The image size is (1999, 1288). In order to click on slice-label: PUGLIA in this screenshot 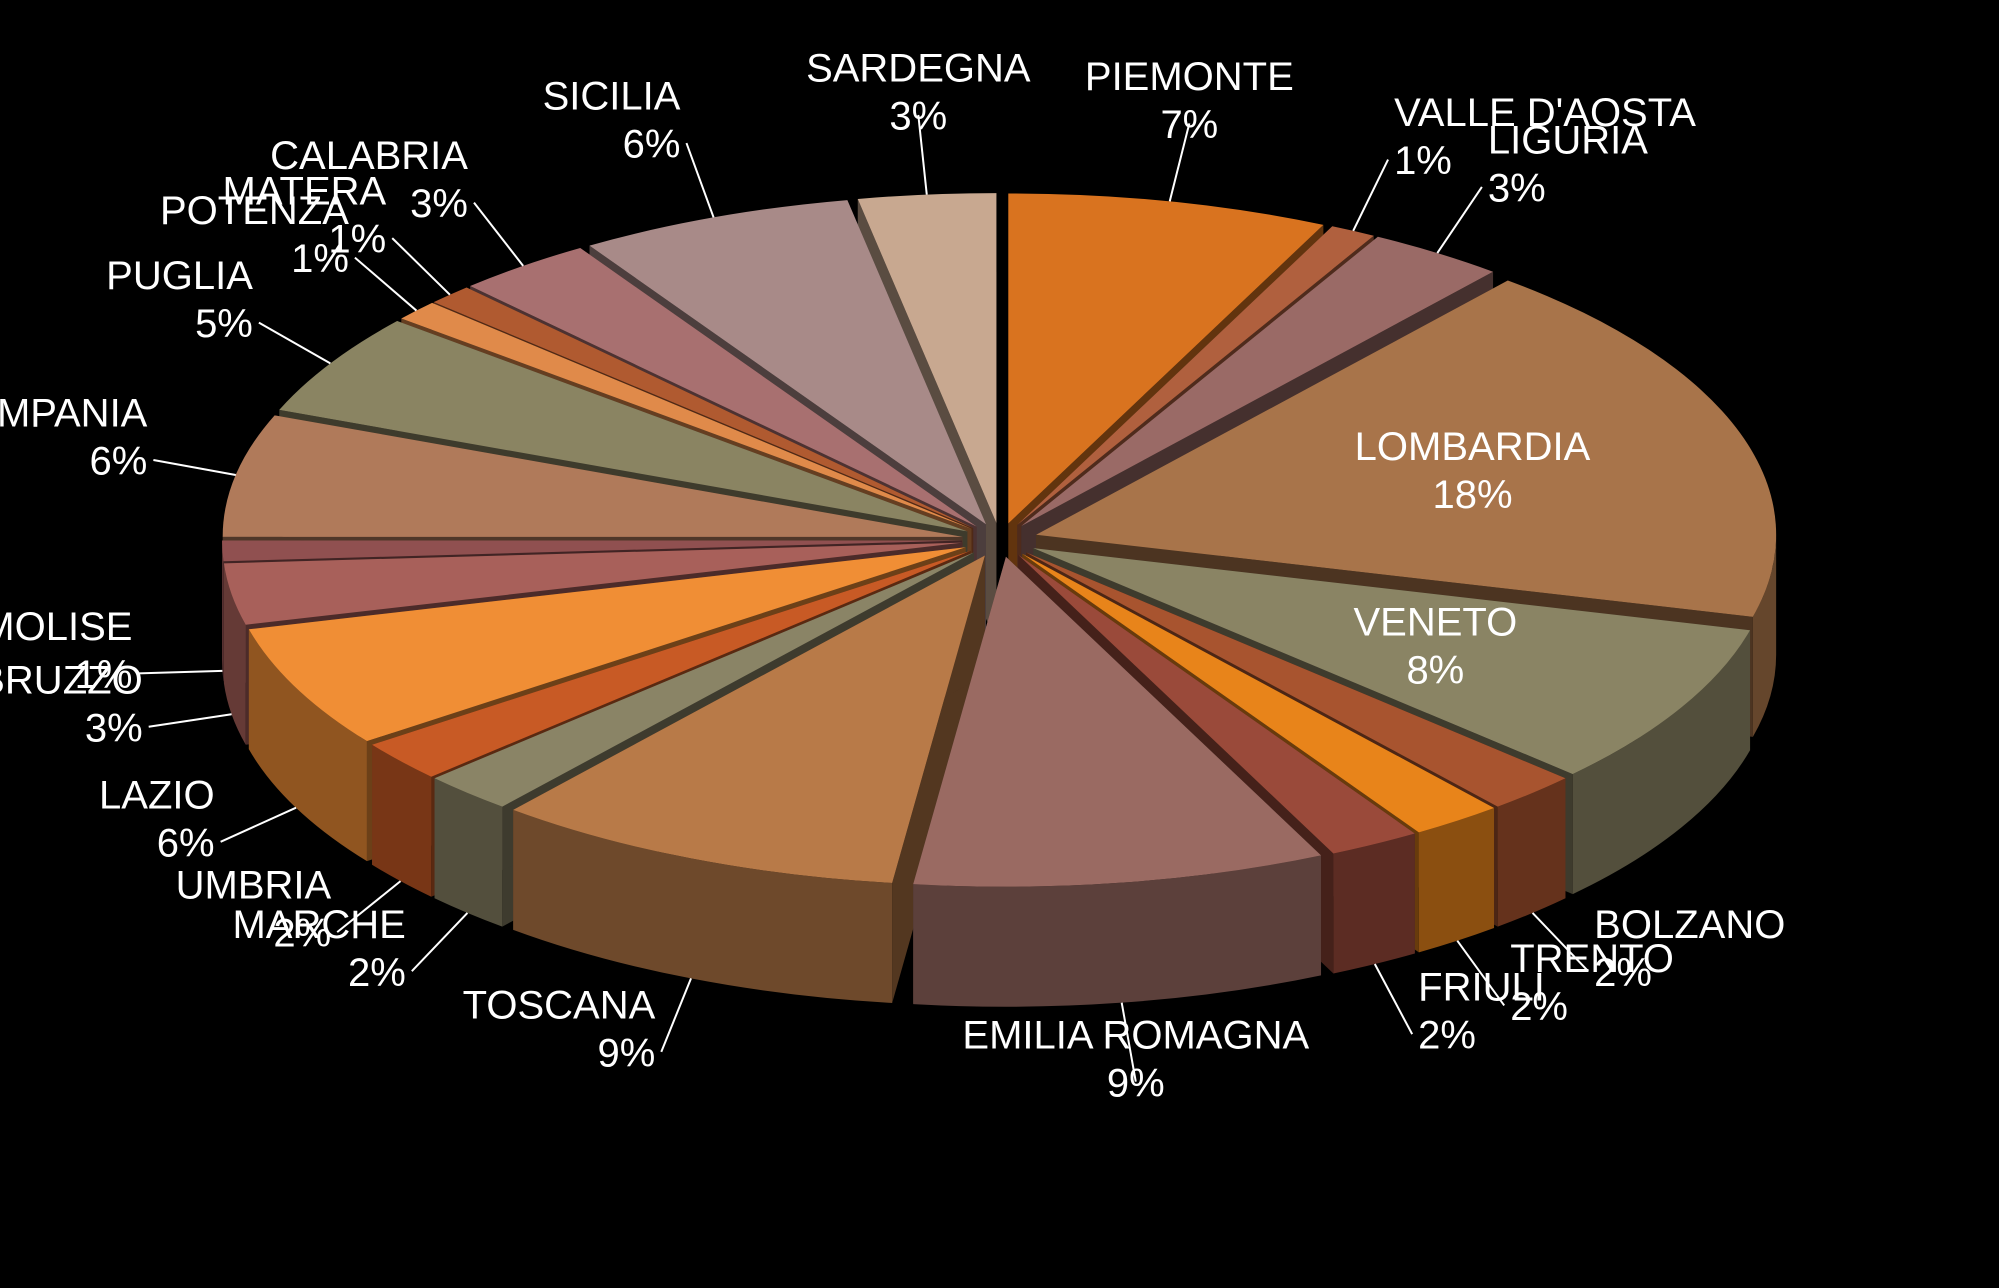, I will do `click(179, 276)`.